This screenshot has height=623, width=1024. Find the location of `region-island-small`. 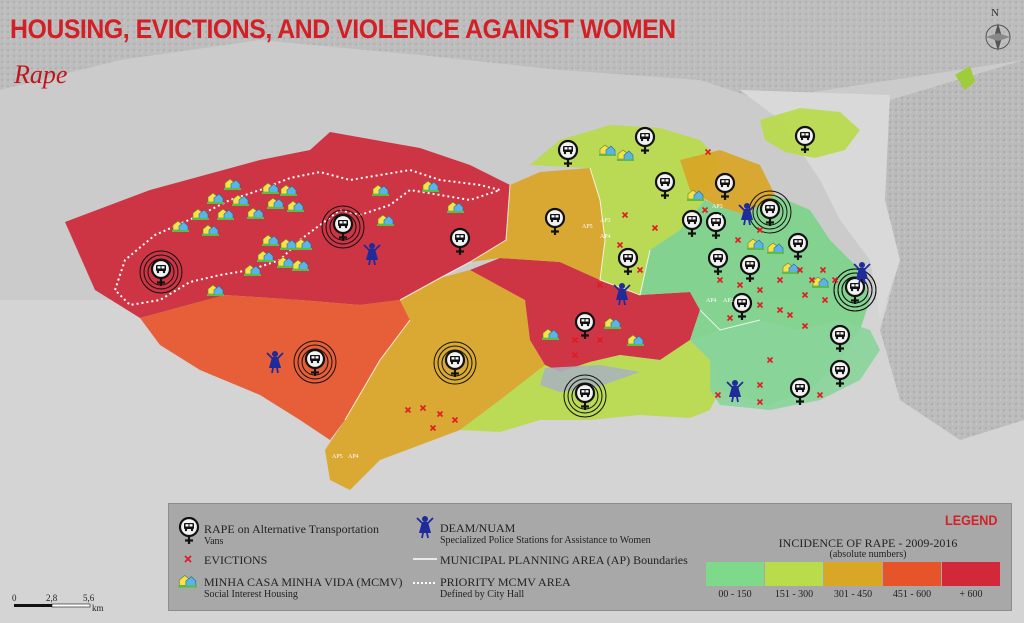

region-island-small is located at coordinates (965, 78).